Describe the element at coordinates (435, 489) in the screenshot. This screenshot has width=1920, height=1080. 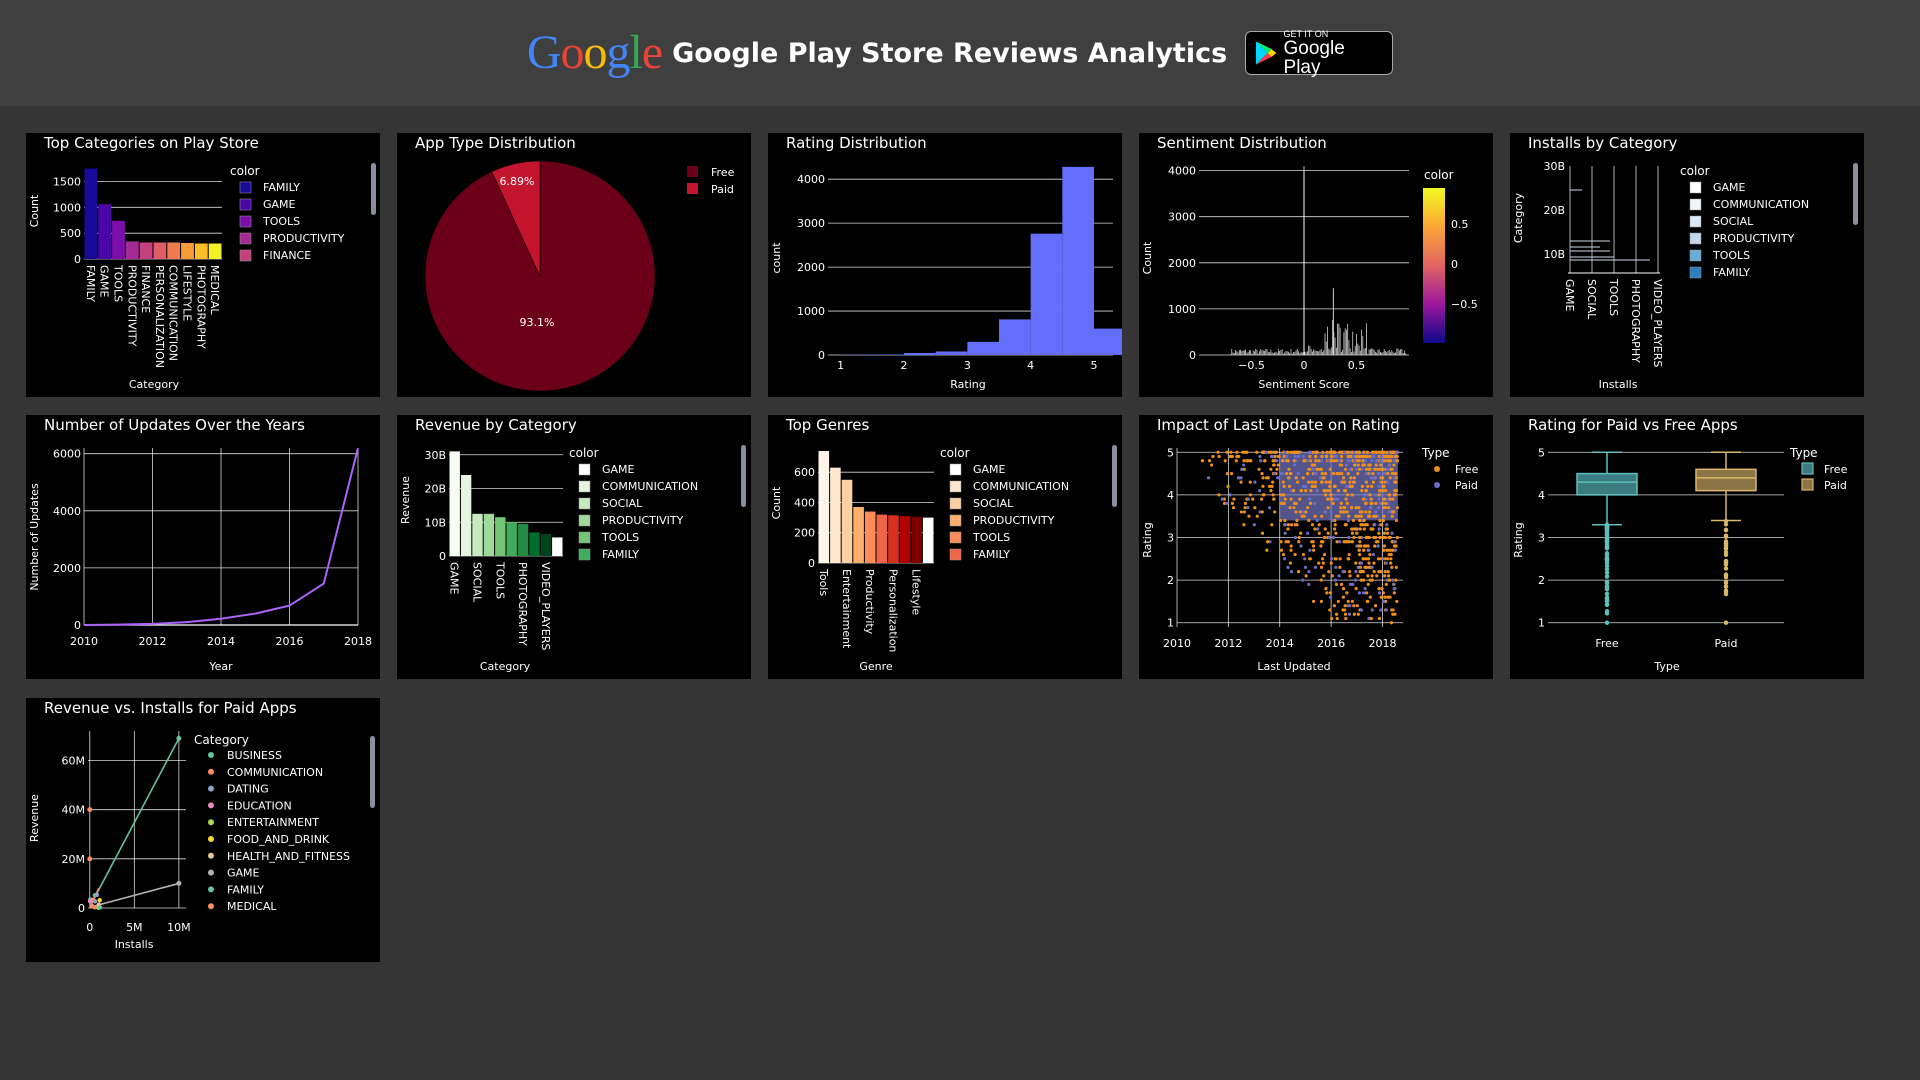
I see `y-tick-label: 20B` at that location.